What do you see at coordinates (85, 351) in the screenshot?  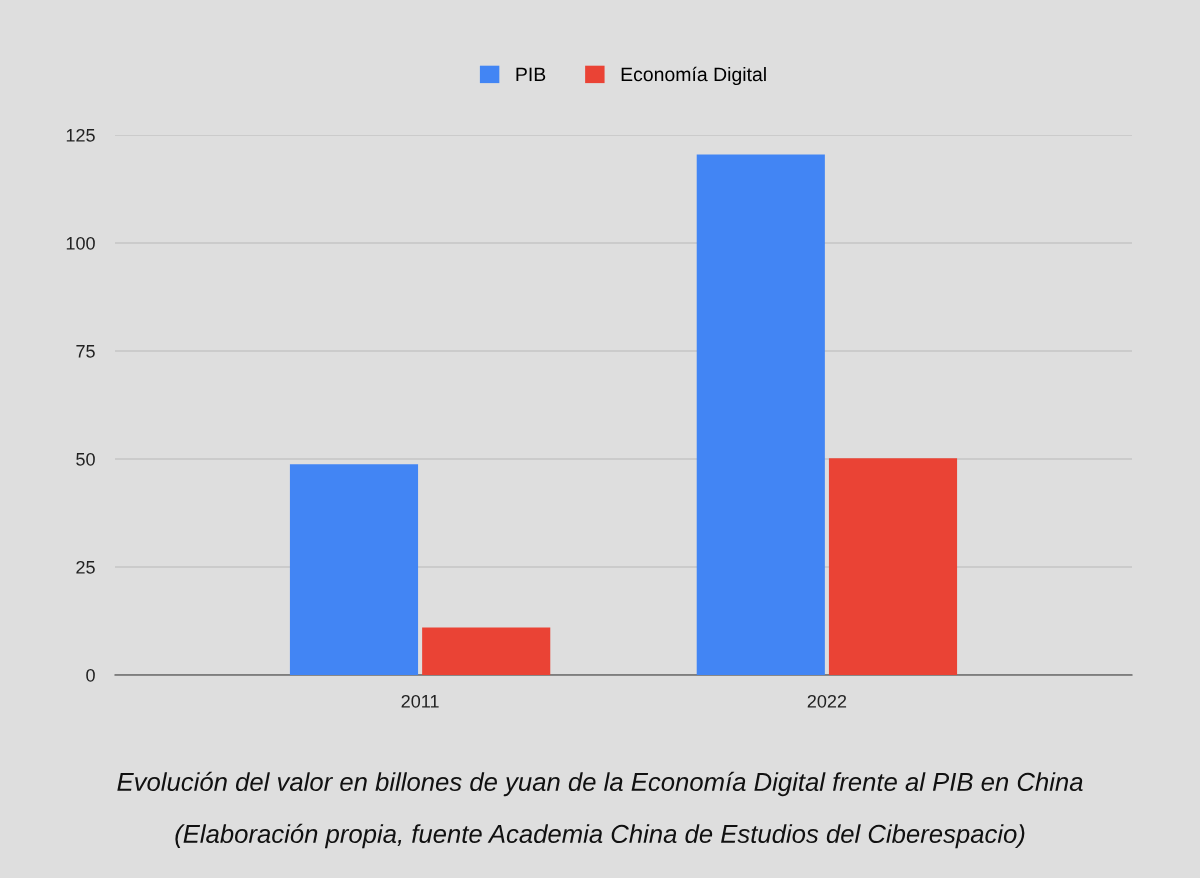 I see `y-tick-label: 75` at bounding box center [85, 351].